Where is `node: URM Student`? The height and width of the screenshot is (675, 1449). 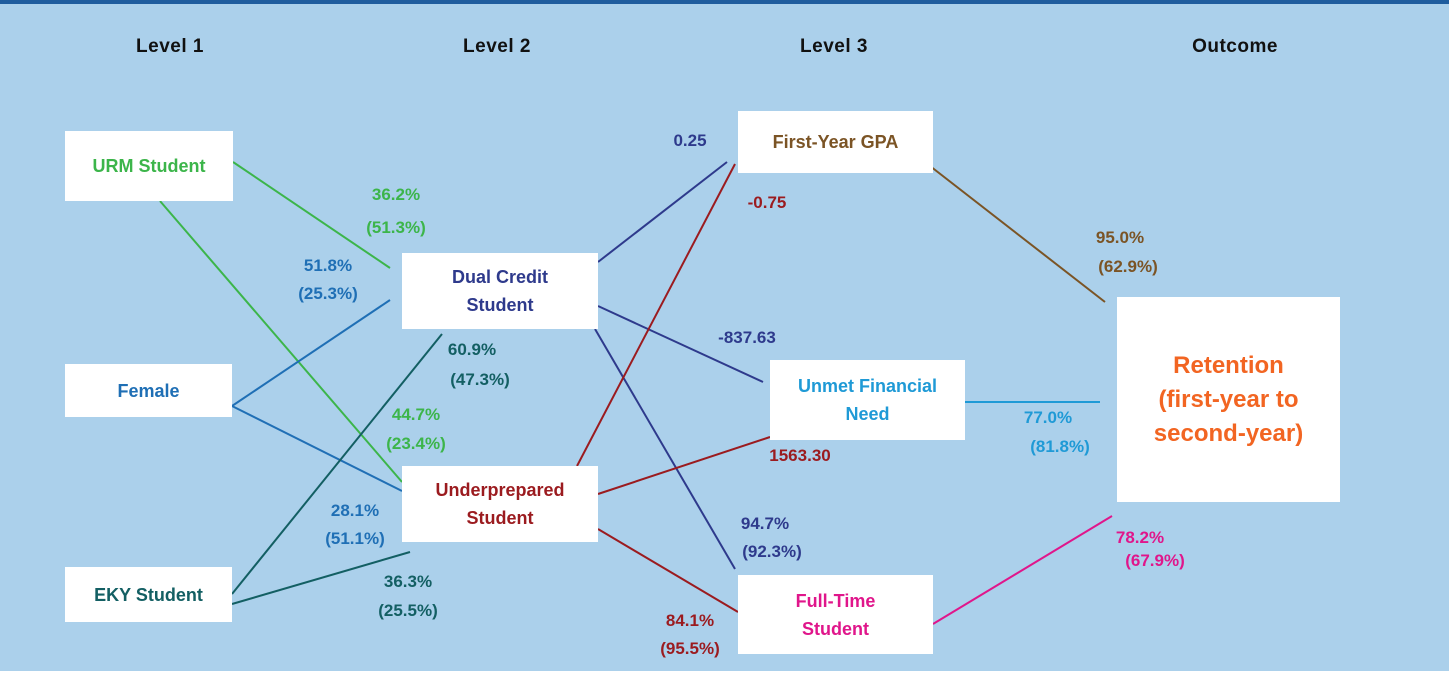 node: URM Student is located at coordinates (149, 166).